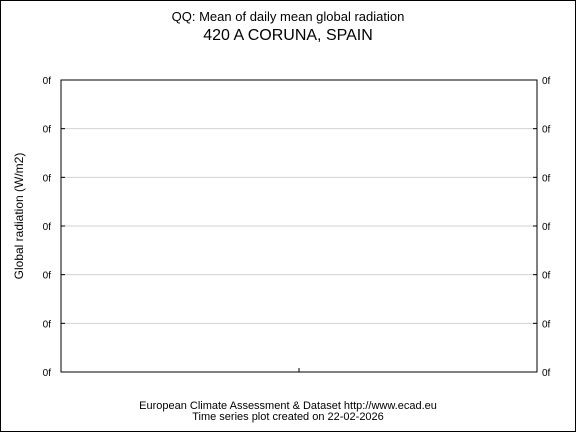 Image resolution: width=576 pixels, height=432 pixels. What do you see at coordinates (19, 216) in the screenshot?
I see `y-axis-label: Global radiation (W/m2)` at bounding box center [19, 216].